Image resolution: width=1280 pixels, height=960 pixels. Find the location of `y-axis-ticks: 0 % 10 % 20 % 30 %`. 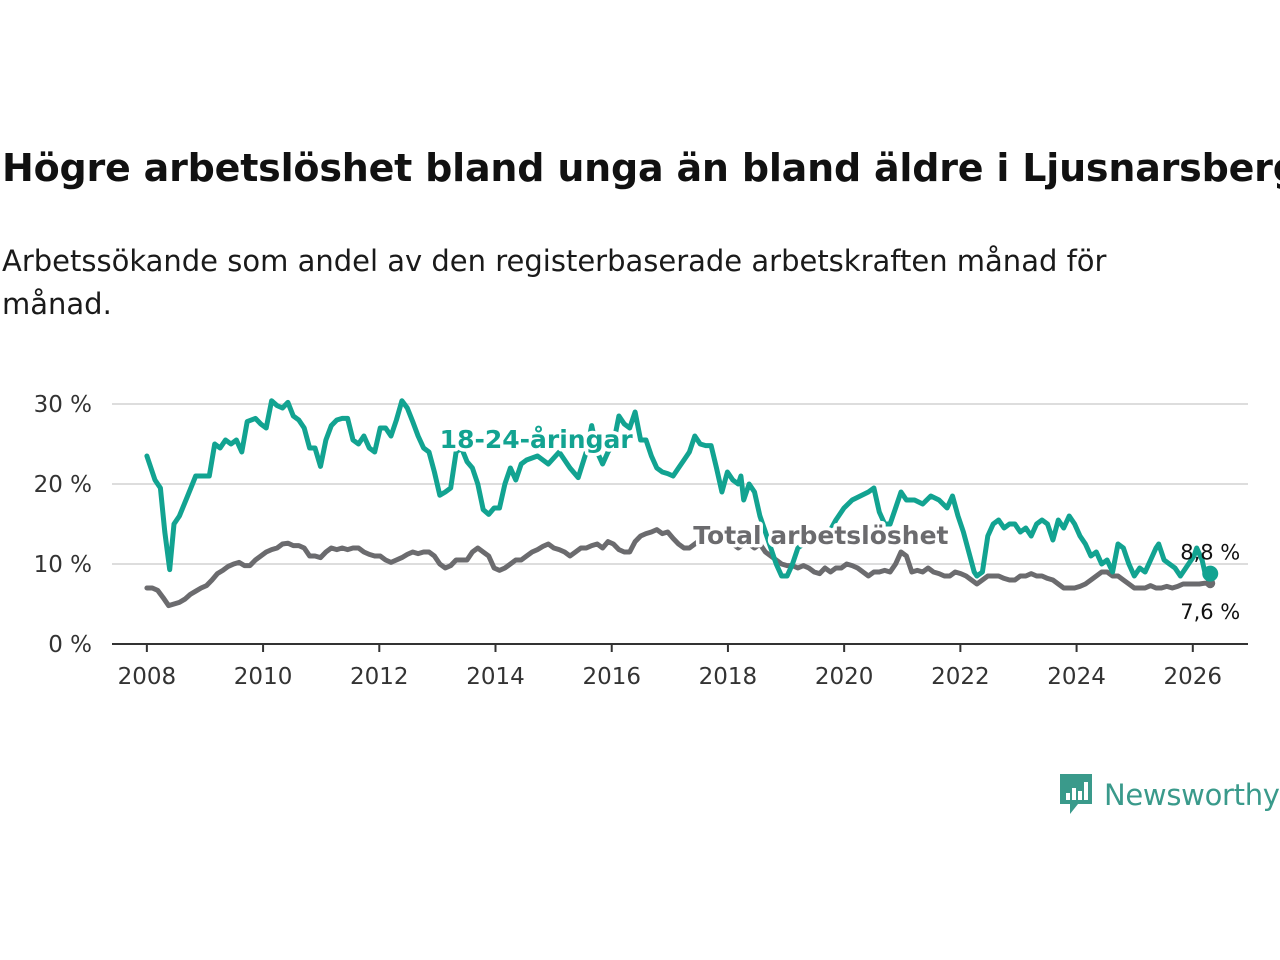

y-axis-ticks: 0 % 10 % 20 % 30 % is located at coordinates (63, 525).